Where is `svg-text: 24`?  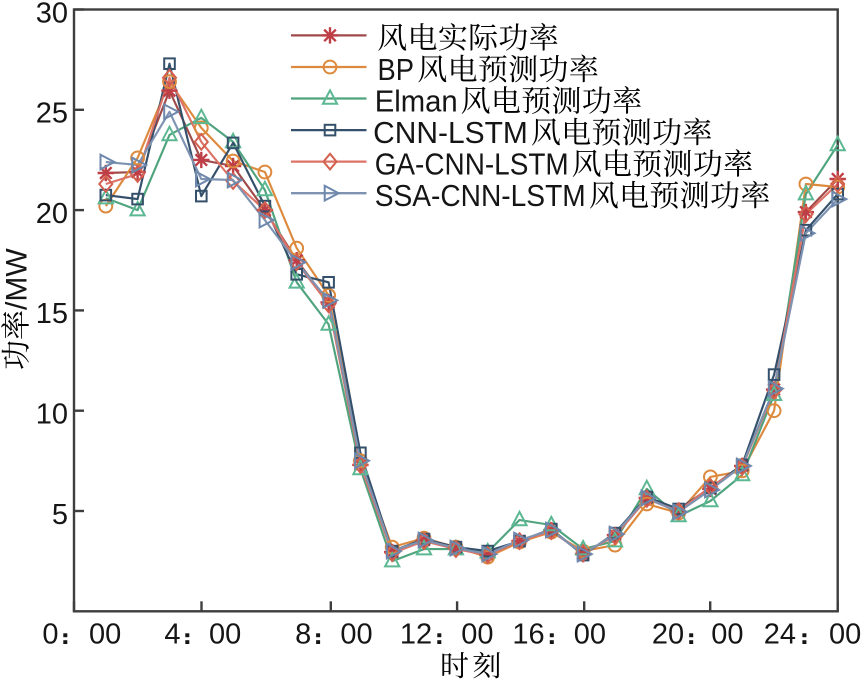 svg-text: 24 is located at coordinates (780, 635).